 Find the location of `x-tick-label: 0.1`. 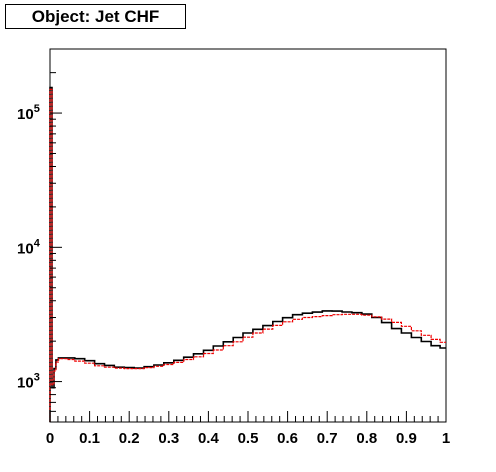

x-tick-label: 0.1 is located at coordinates (89, 438).